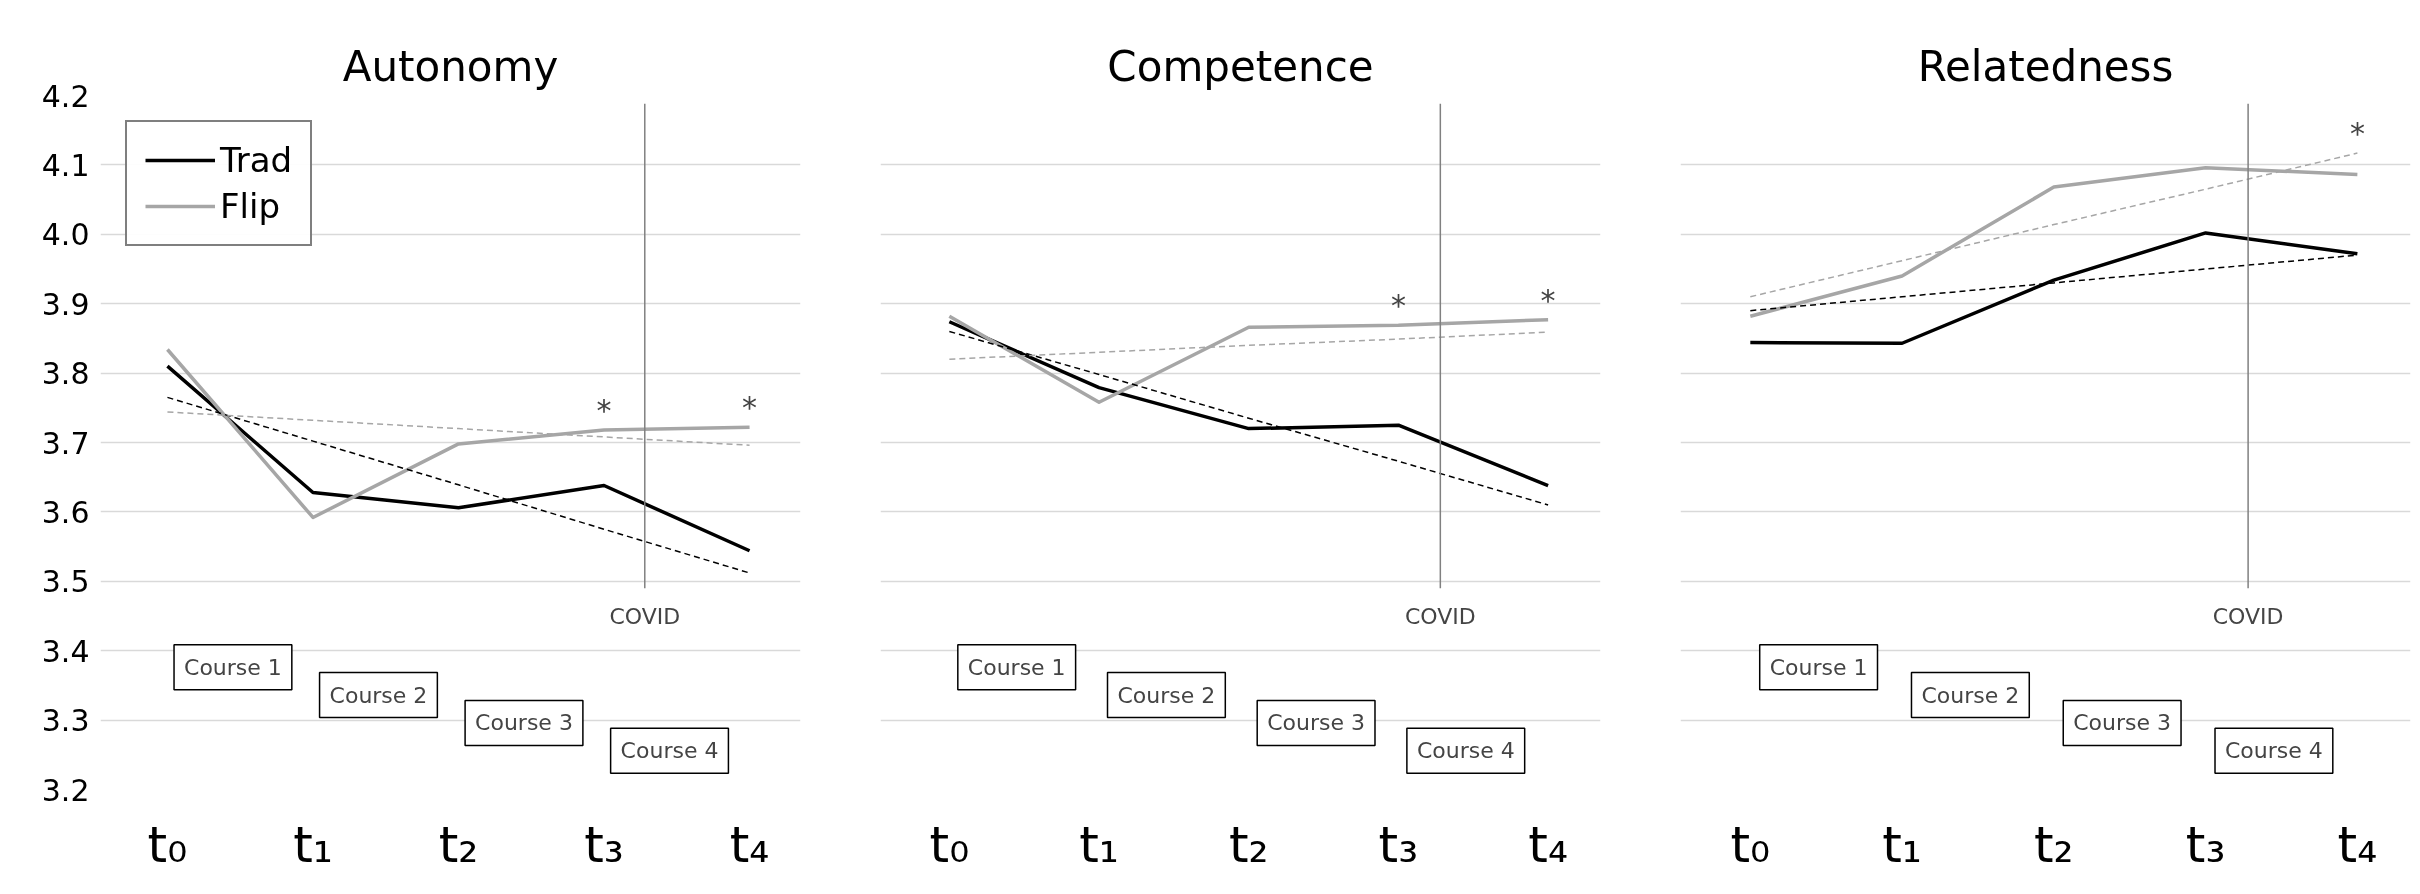  What do you see at coordinates (256, 160) in the screenshot?
I see `legend-label: Trad` at bounding box center [256, 160].